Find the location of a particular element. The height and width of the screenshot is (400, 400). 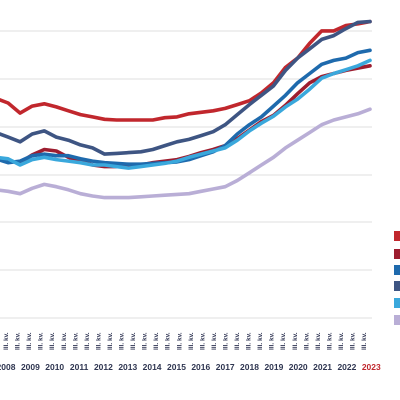

year-tick-label: 2017 is located at coordinates (225, 367).